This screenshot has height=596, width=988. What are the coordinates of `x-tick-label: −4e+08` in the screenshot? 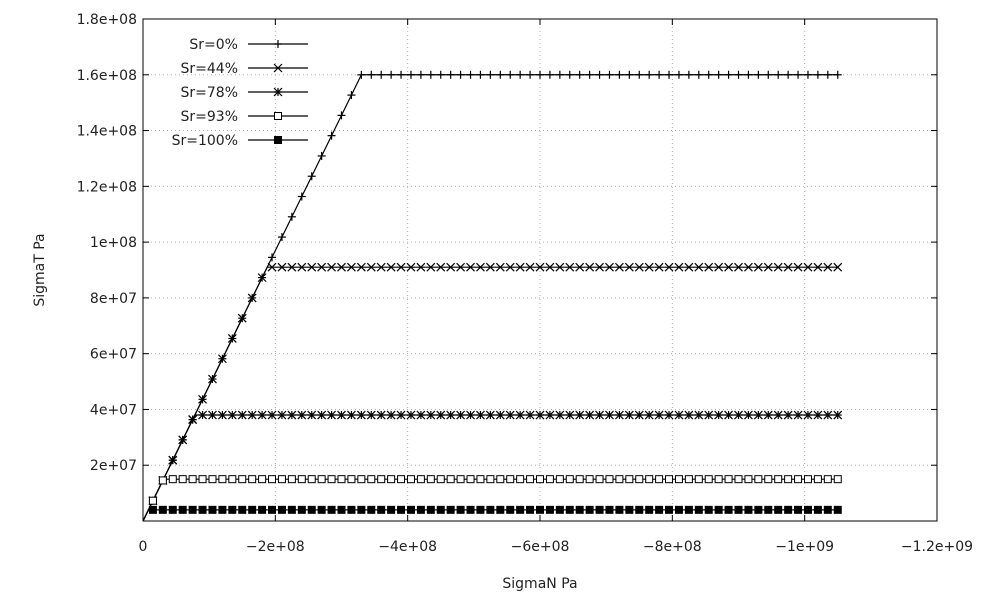 It's located at (407, 547).